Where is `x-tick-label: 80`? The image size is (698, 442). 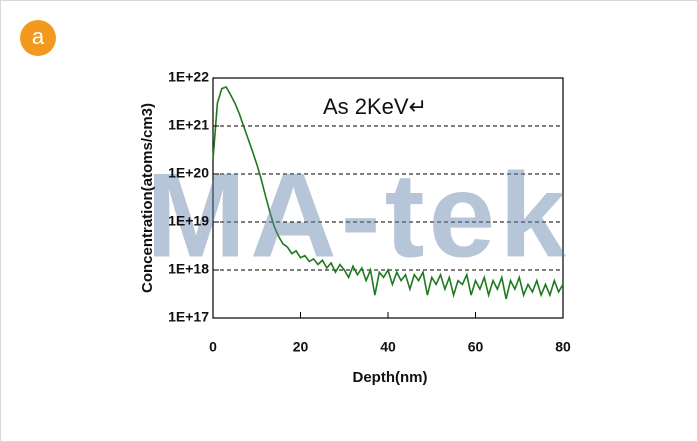 x-tick-label: 80 is located at coordinates (563, 347).